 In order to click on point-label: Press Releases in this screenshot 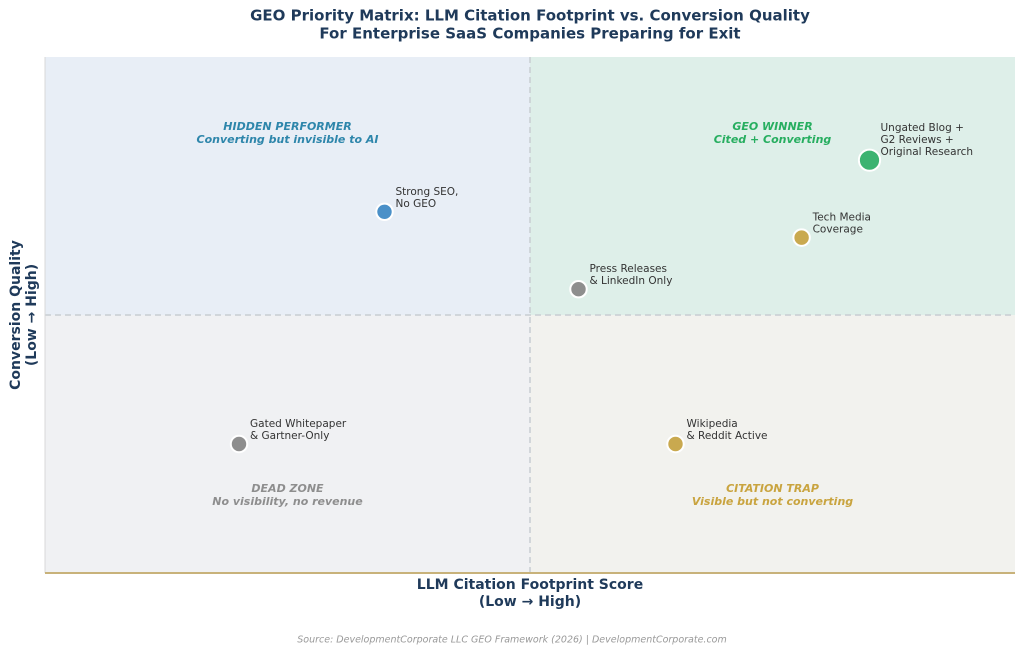, I will do `click(628, 269)`.